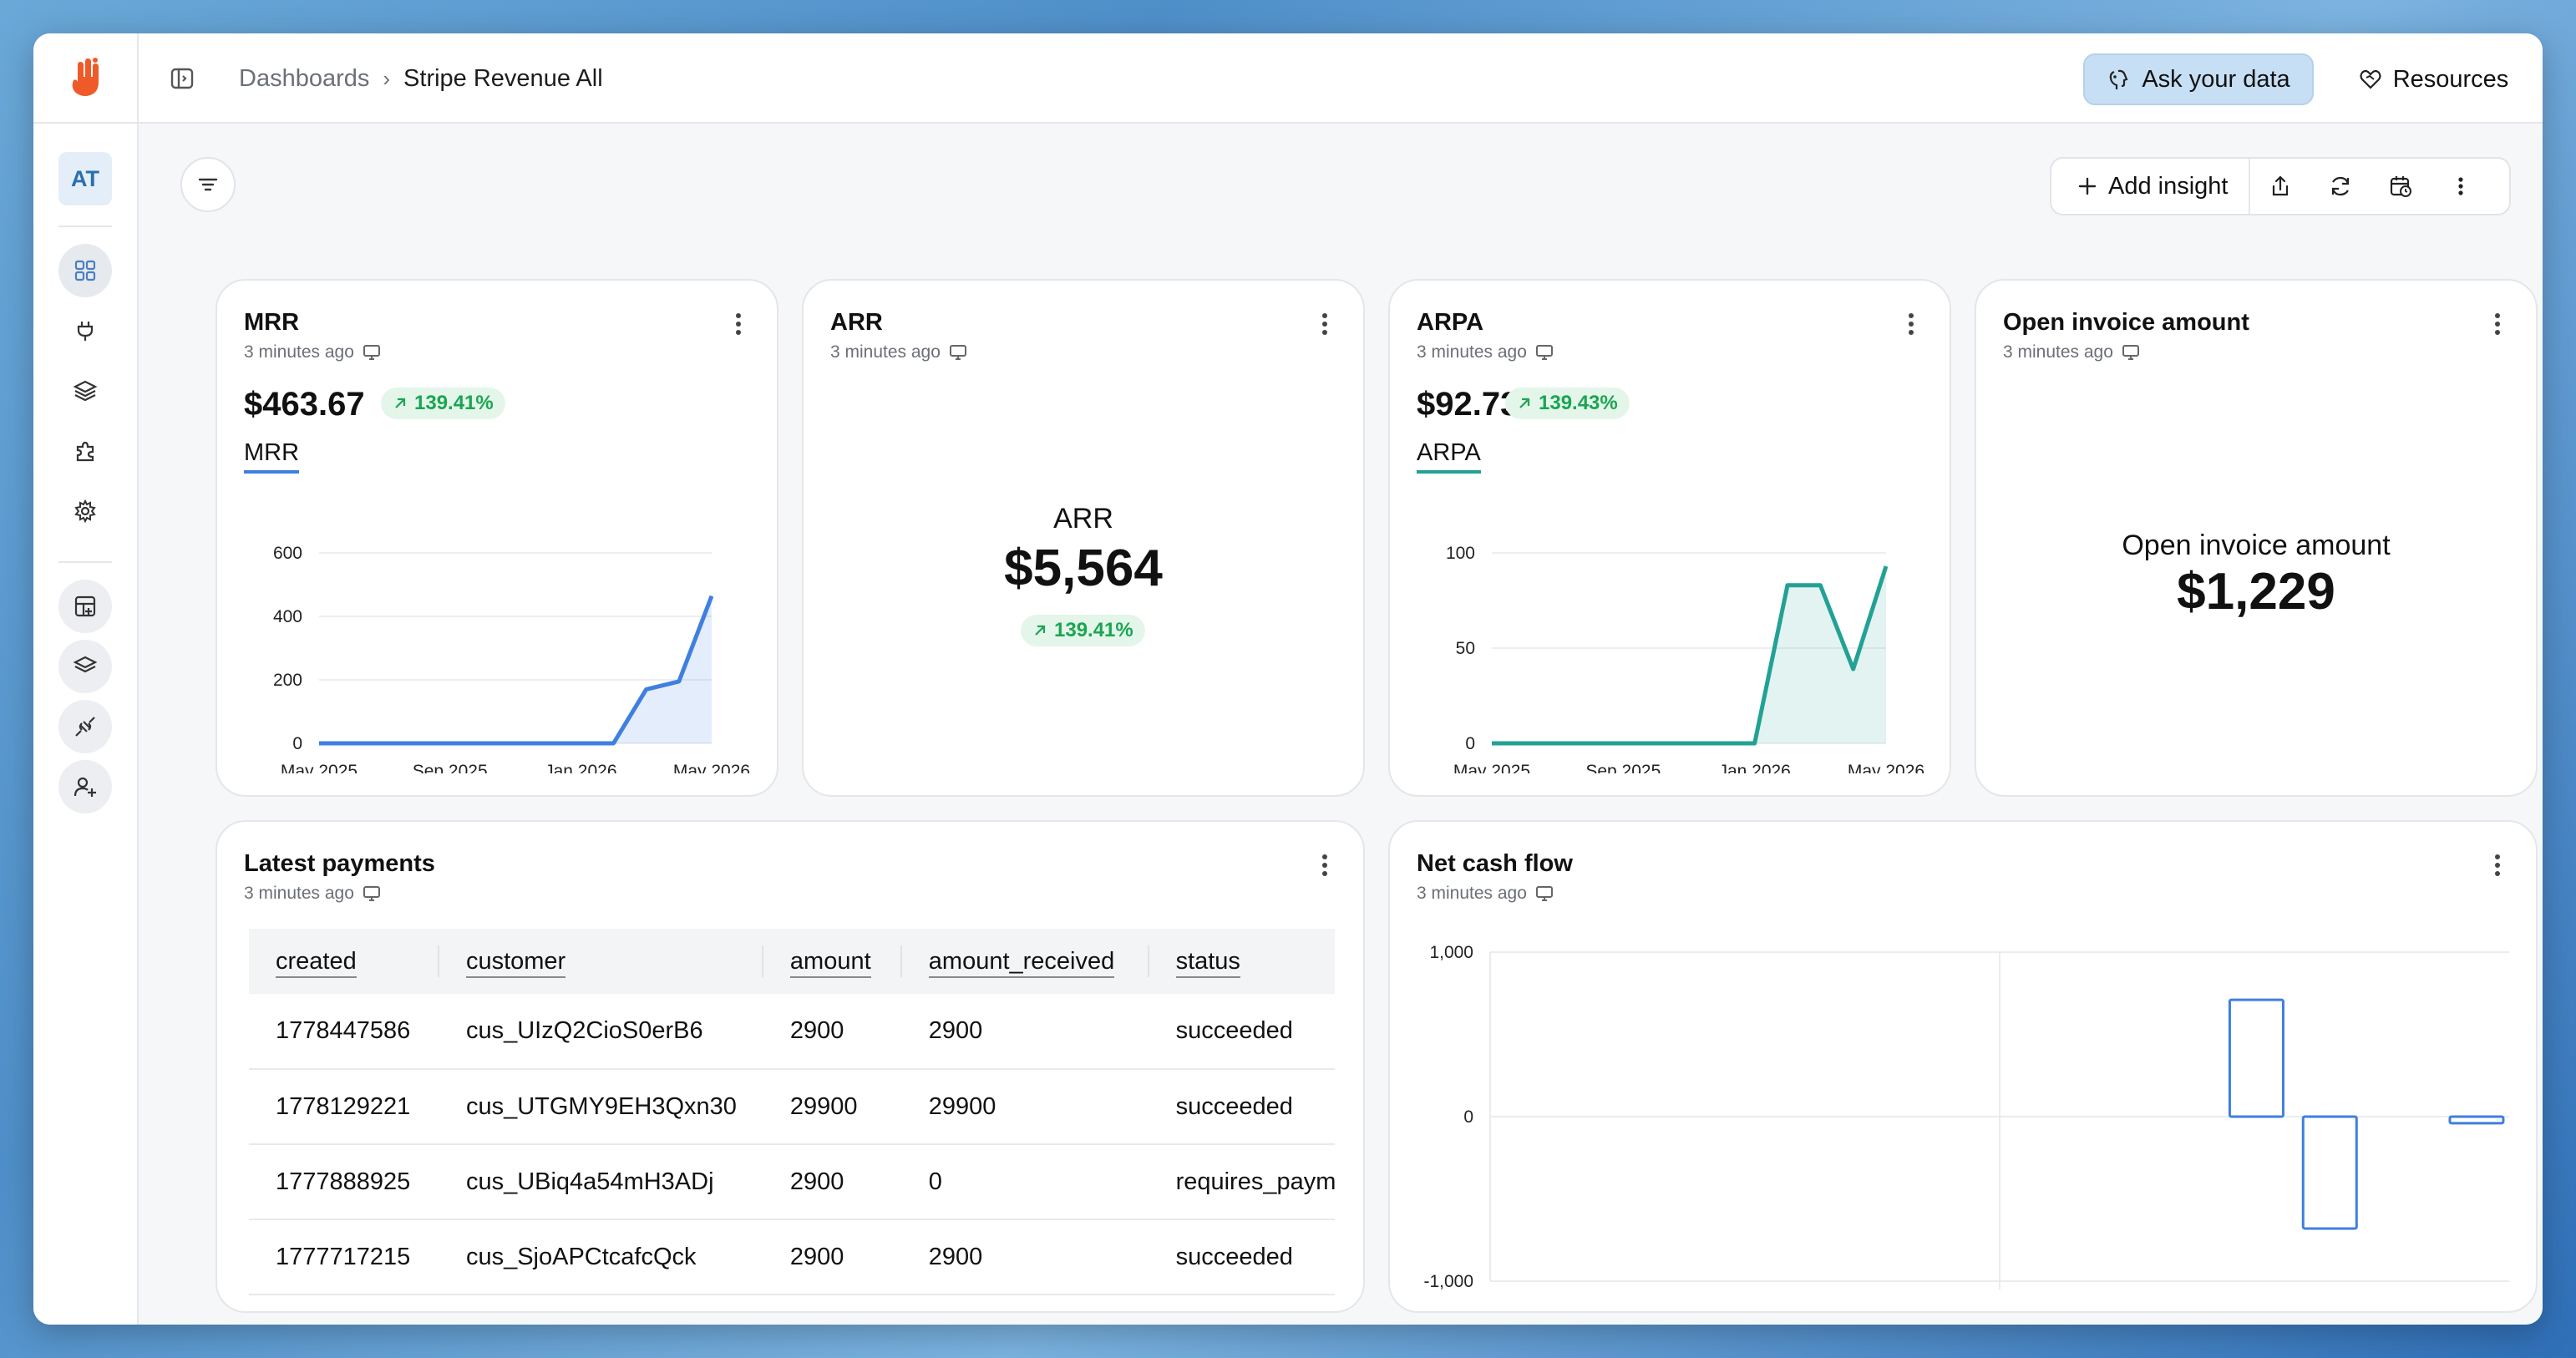  I want to click on sidebar-item-new-connection, so click(85, 726).